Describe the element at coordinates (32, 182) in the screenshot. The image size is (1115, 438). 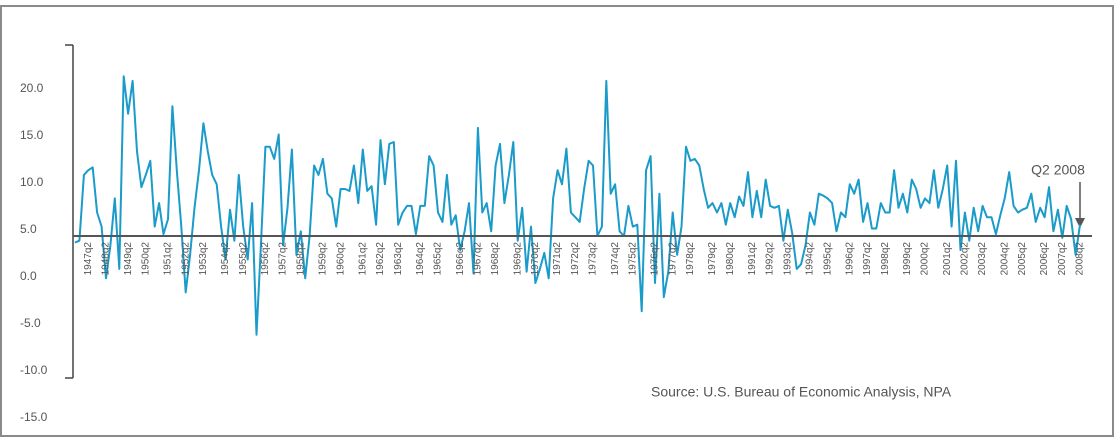
I see `y-tick-label: 10.0` at that location.